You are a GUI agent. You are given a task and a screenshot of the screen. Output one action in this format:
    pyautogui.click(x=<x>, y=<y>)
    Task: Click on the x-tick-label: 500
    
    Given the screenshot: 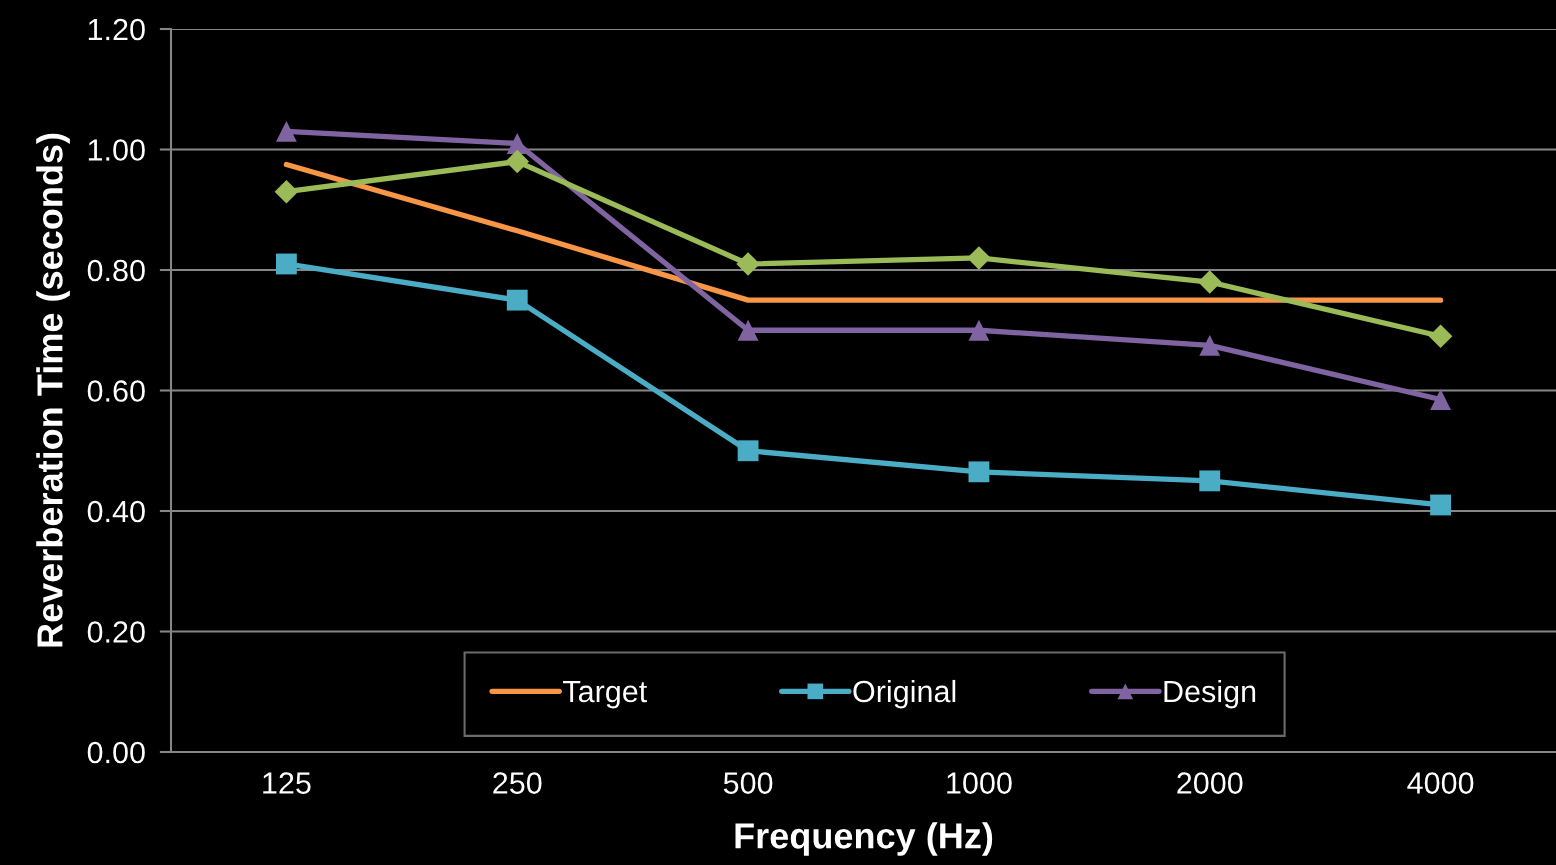 What is the action you would take?
    pyautogui.click(x=748, y=783)
    